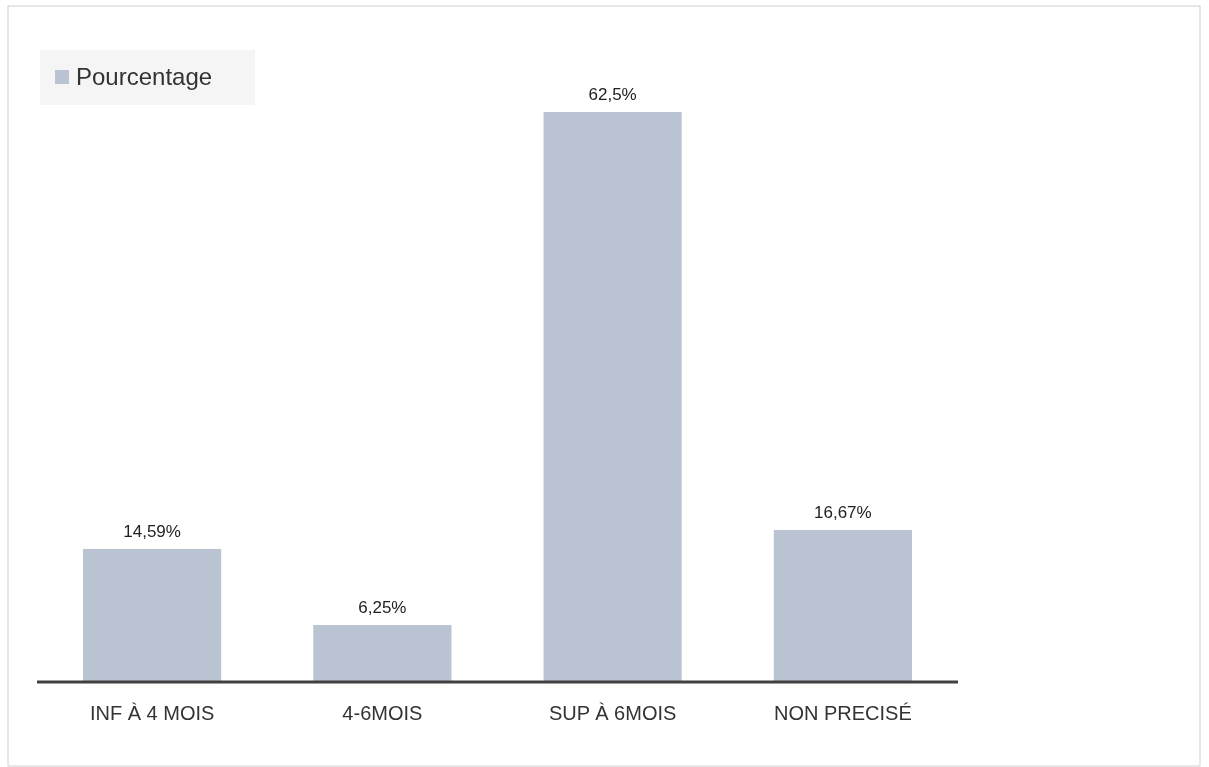  Describe the element at coordinates (612, 94) in the screenshot. I see `data-label: 62,5%` at that location.